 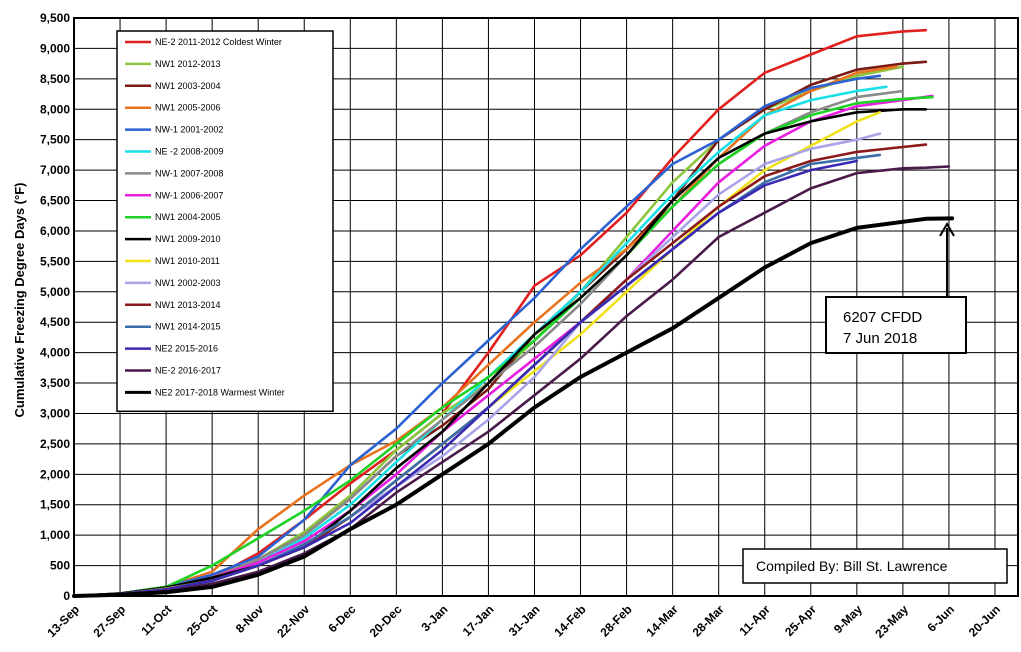 What do you see at coordinates (187, 261) in the screenshot?
I see `legend-label: NW1 2010-2011` at bounding box center [187, 261].